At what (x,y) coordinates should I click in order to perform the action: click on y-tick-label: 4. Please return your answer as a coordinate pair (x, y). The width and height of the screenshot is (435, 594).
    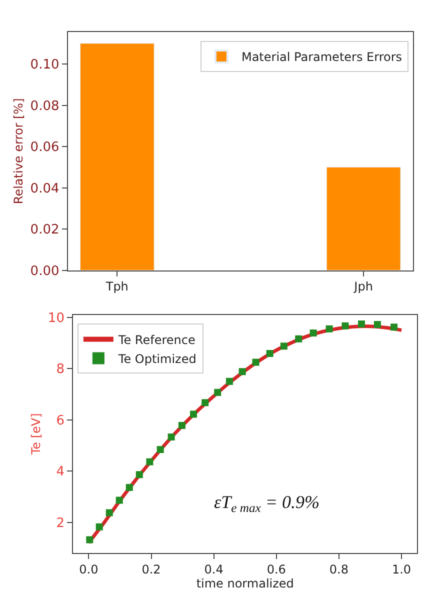
    Looking at the image, I should click on (60, 472).